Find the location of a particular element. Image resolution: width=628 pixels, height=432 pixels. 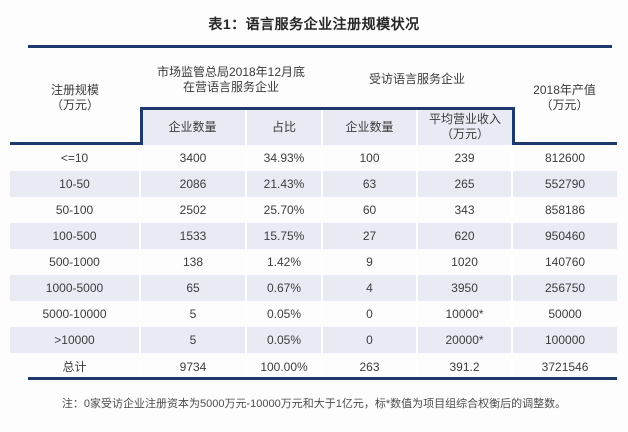

col-group-surveyed: 受访语言服务企业 is located at coordinates (417, 79).